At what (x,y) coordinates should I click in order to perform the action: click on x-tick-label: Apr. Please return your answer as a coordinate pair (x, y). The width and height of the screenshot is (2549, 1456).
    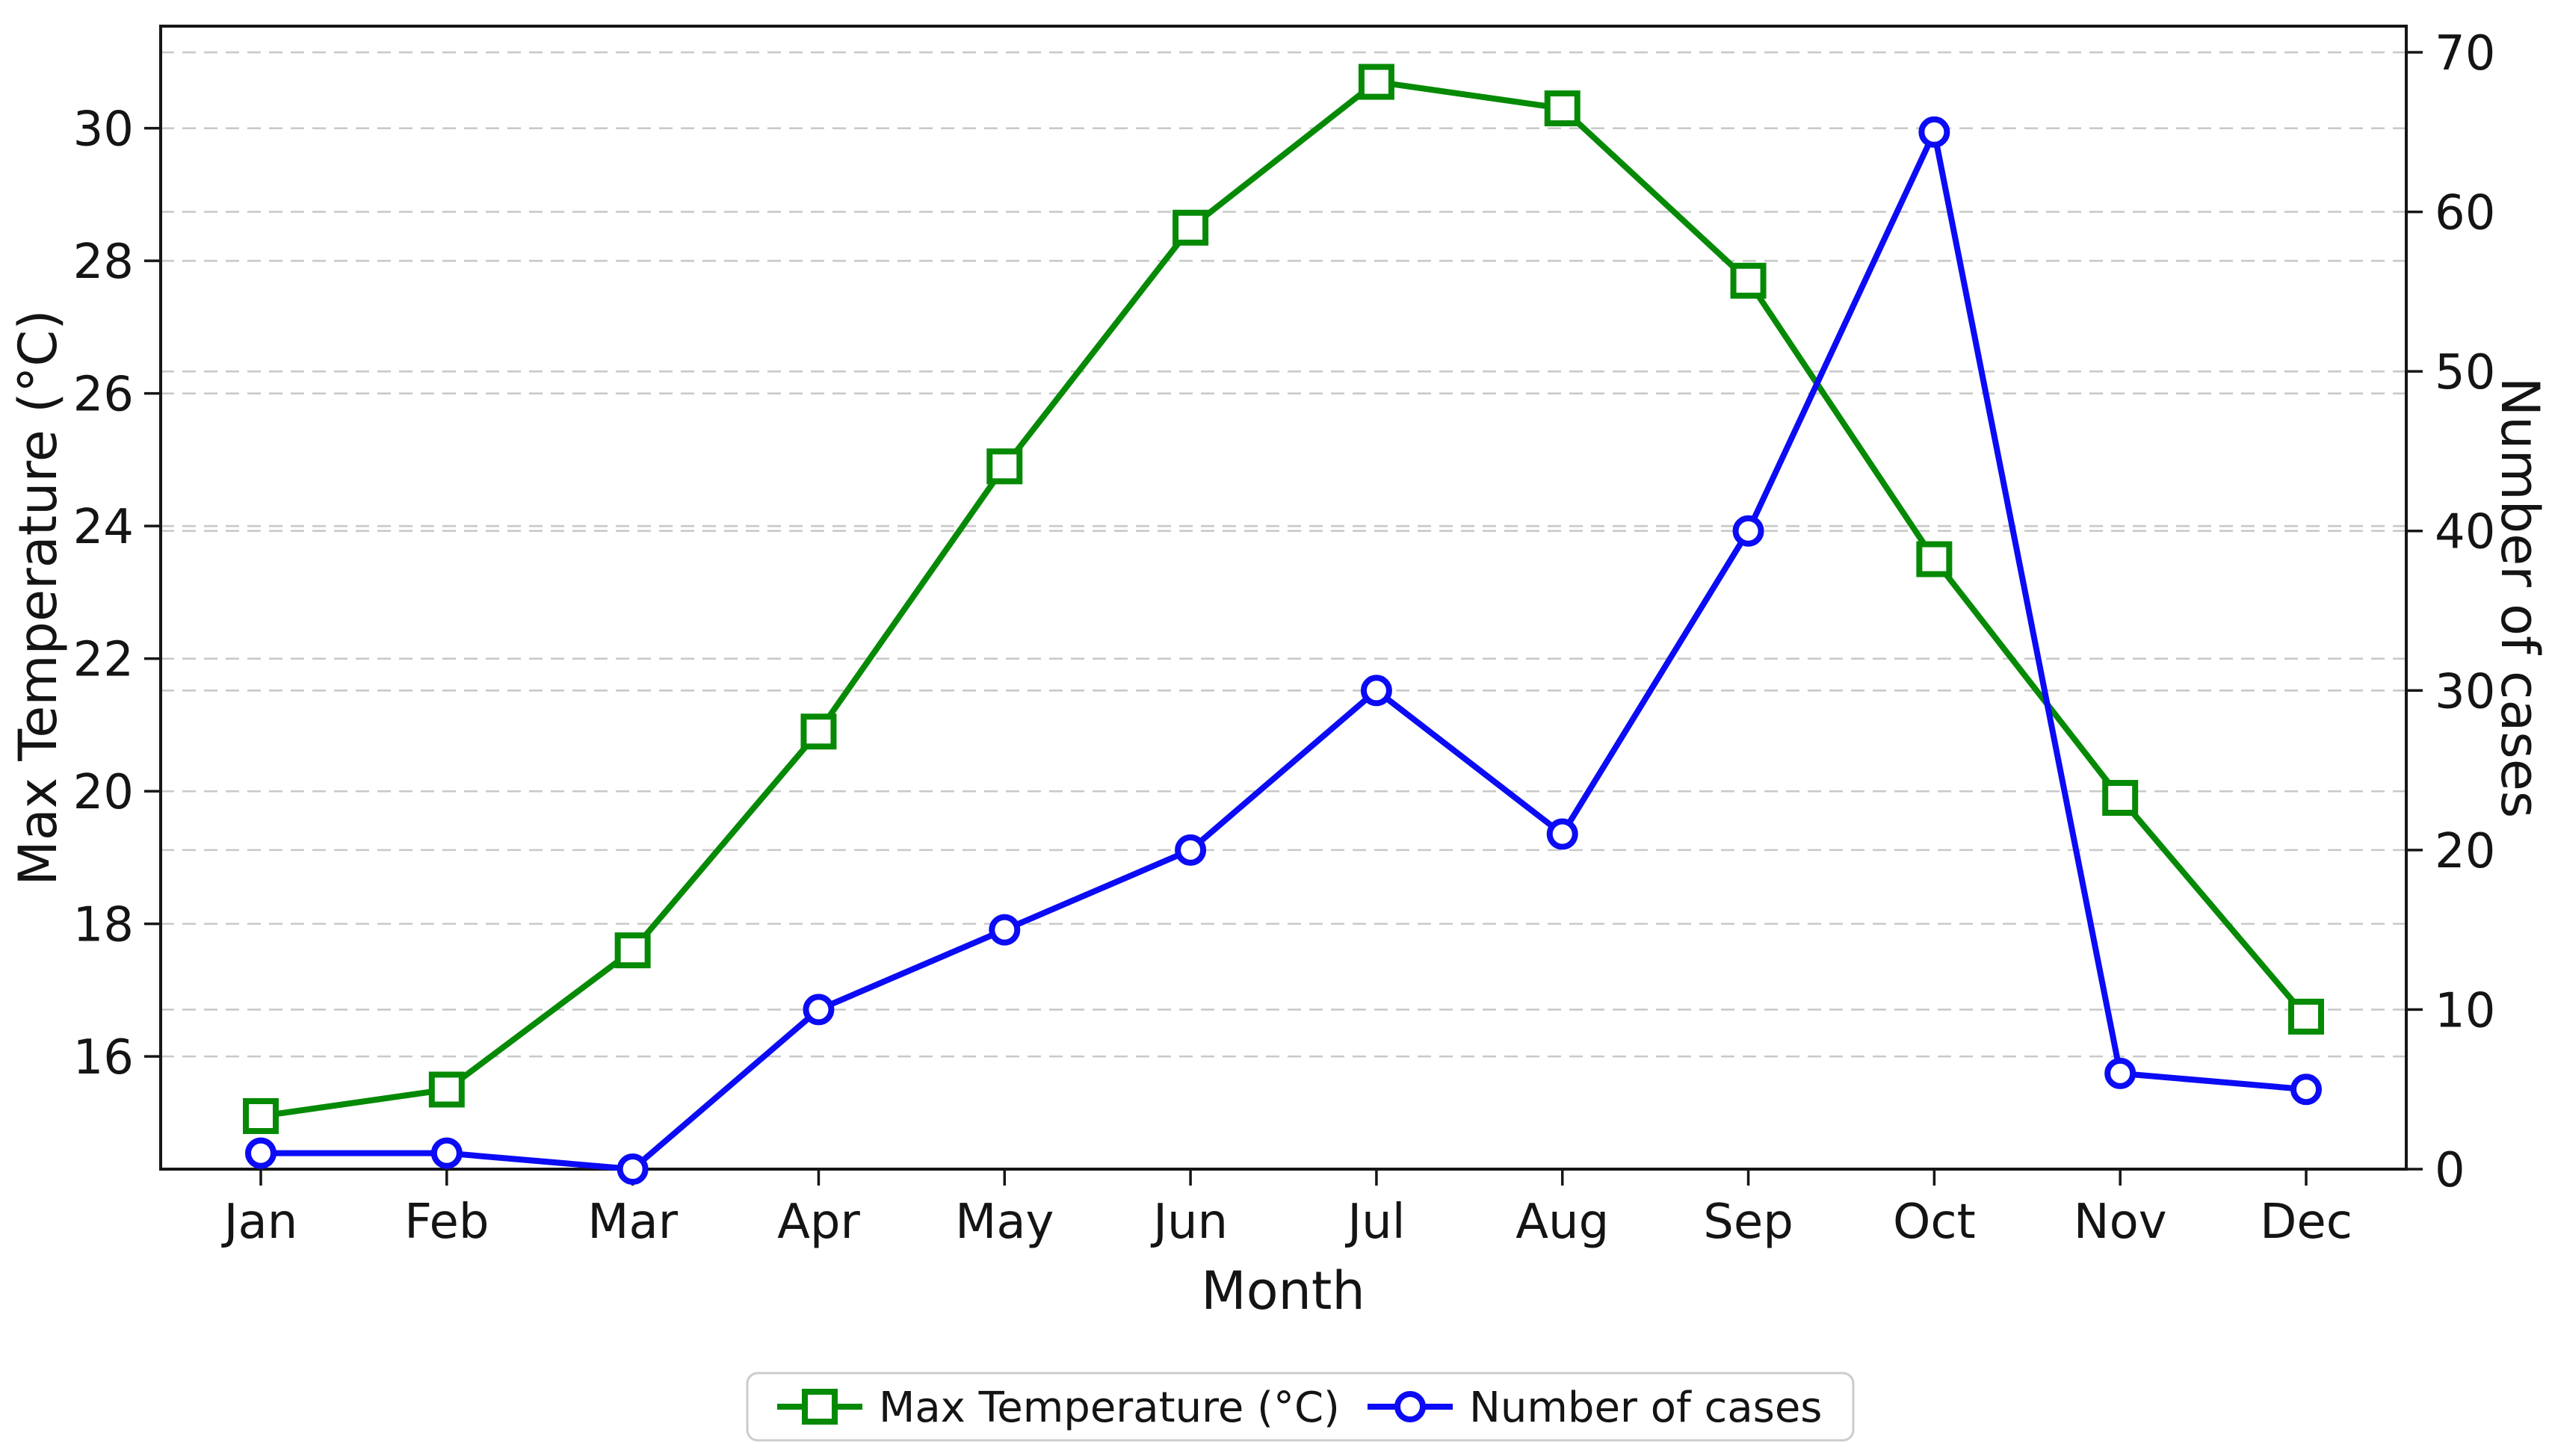
    Looking at the image, I should click on (818, 1222).